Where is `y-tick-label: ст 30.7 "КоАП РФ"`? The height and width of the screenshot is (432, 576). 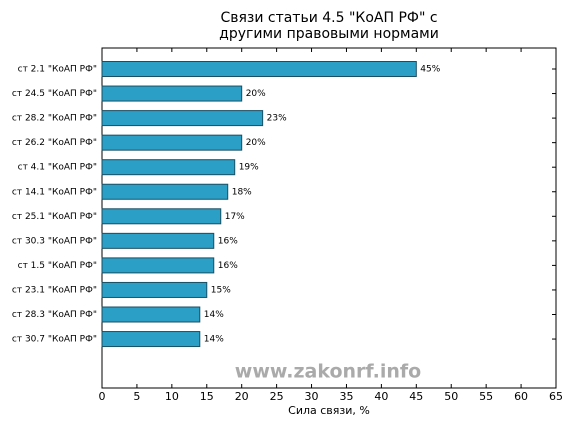 y-tick-label: ст 30.7 "КоАП РФ" is located at coordinates (54, 340).